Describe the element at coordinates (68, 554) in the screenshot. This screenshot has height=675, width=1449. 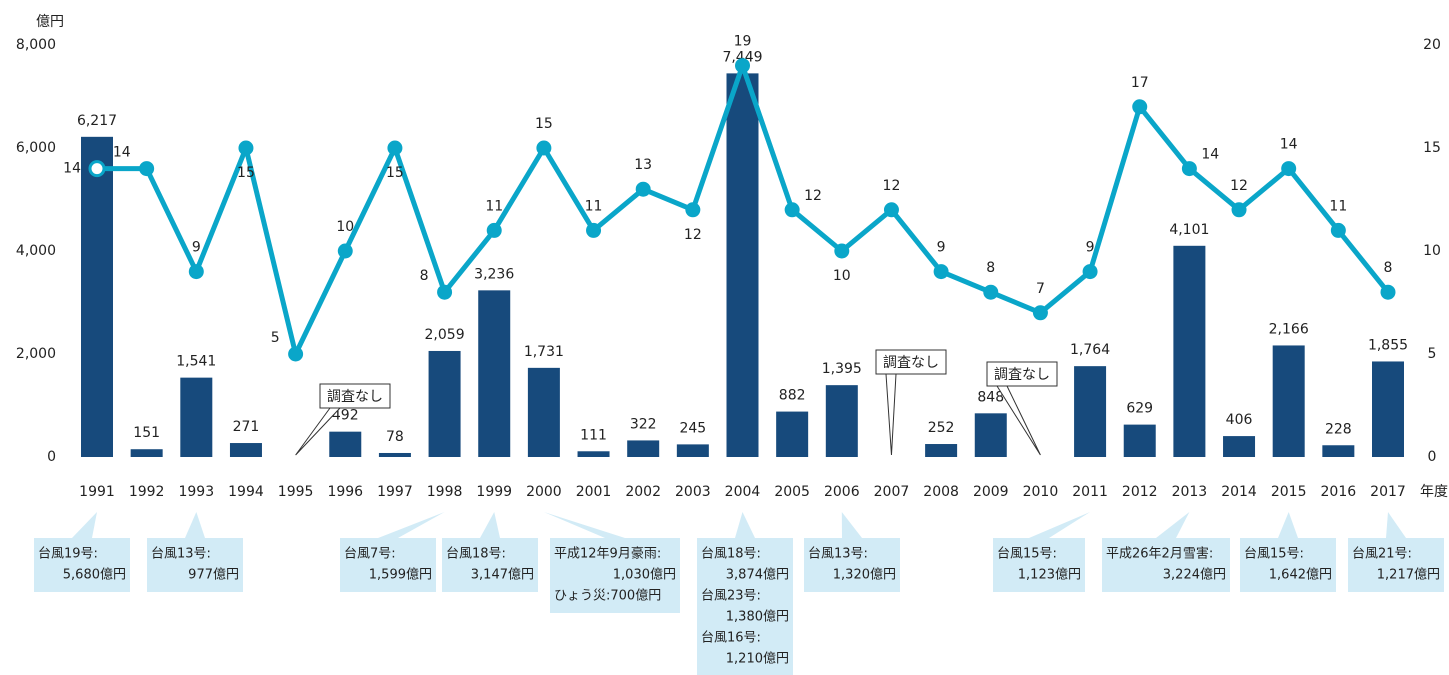
I see `note-text: 台風19号:` at that location.